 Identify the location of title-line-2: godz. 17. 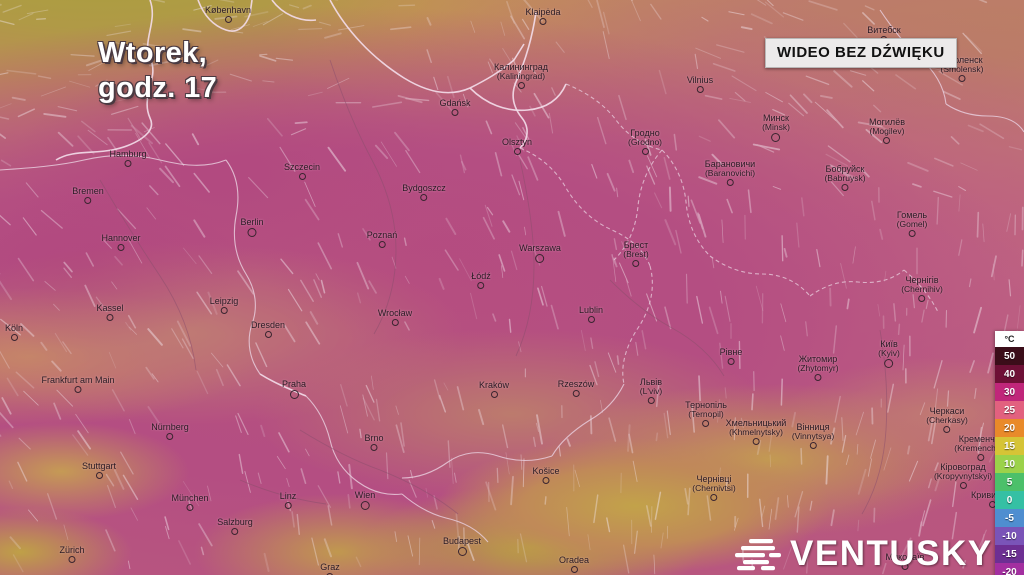
(158, 88).